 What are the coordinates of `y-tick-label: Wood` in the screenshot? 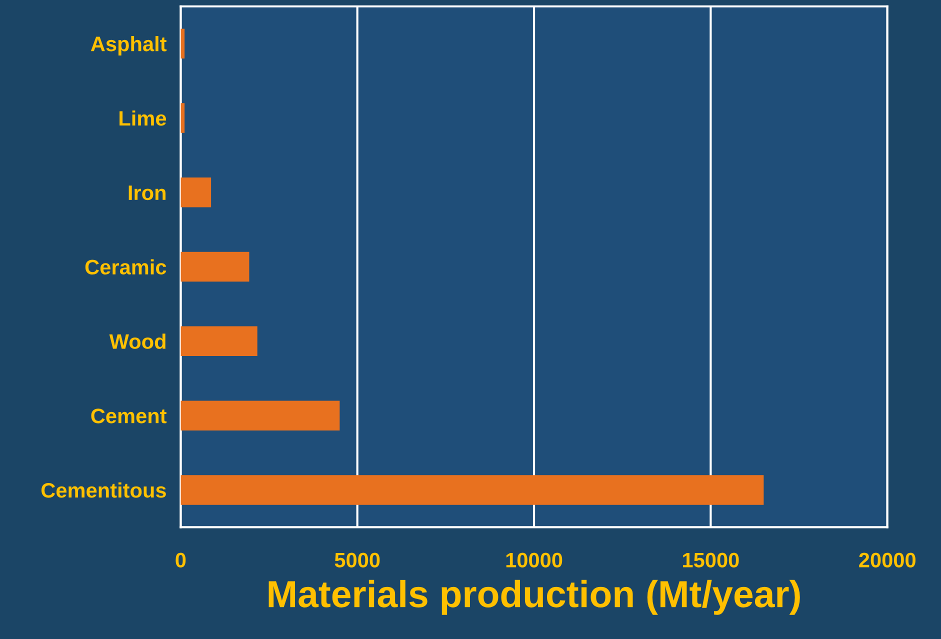 It's located at (137, 341).